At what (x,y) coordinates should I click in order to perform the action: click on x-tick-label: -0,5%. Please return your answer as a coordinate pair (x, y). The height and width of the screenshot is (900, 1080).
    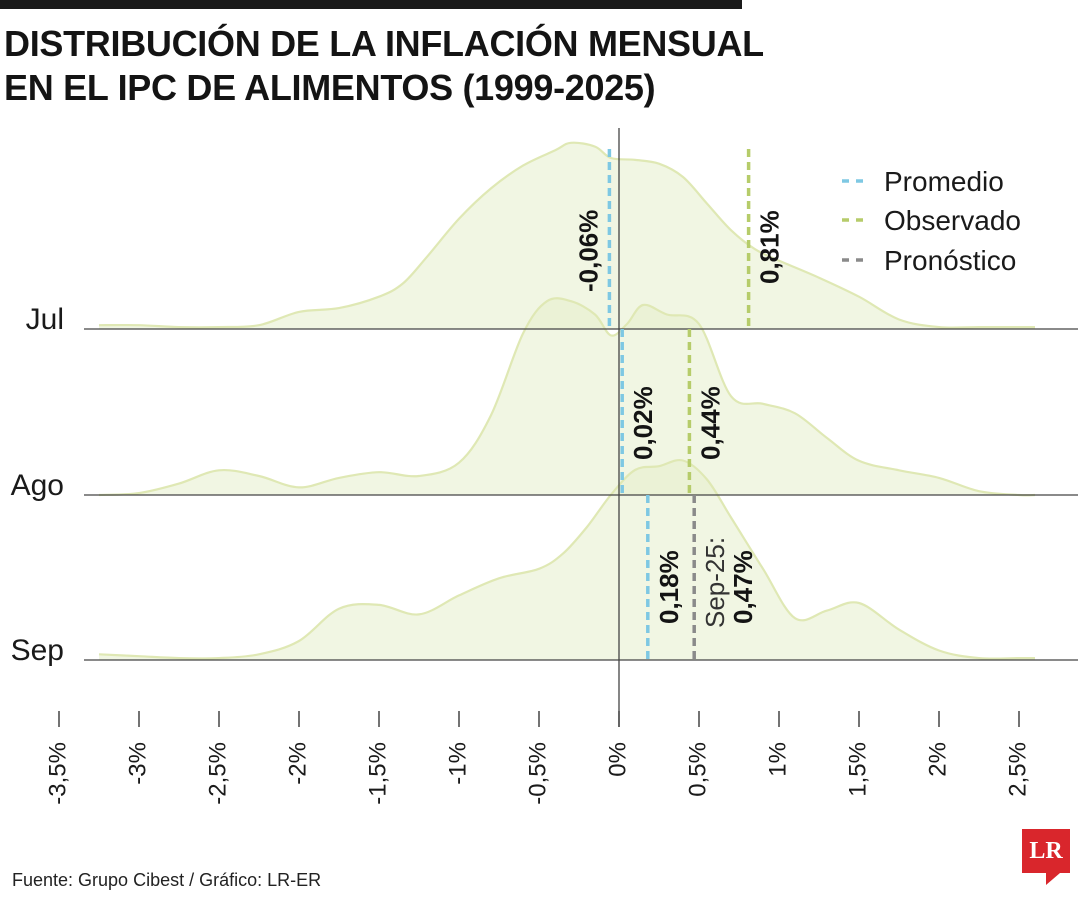
    Looking at the image, I should click on (537, 773).